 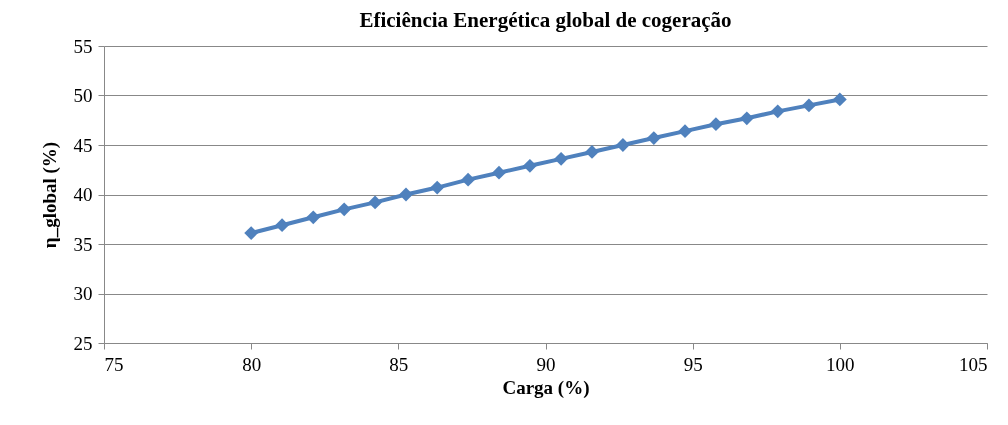 I want to click on y-tick-label: 35, so click(x=83, y=244).